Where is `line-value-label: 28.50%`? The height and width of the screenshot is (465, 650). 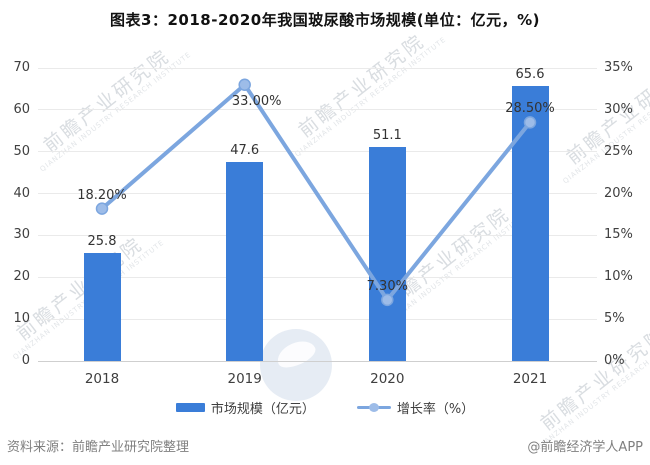
line-value-label: 28.50% is located at coordinates (530, 109).